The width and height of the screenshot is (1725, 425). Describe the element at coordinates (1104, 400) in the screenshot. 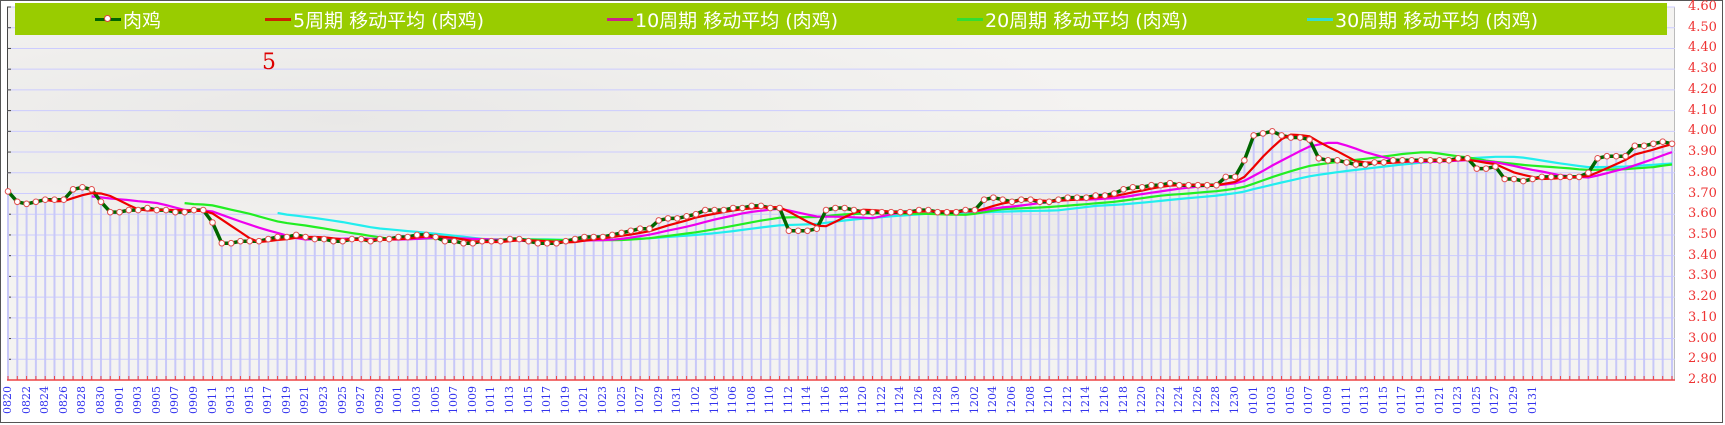

I see `x-tick-label: 1216` at that location.